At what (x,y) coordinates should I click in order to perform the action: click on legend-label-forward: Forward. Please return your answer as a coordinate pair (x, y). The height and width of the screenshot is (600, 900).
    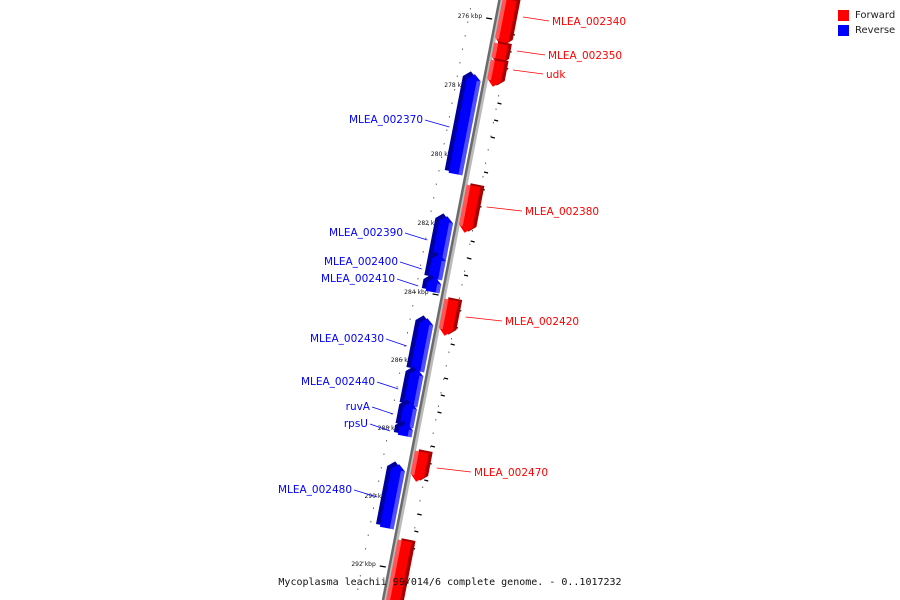
    Looking at the image, I should click on (875, 15).